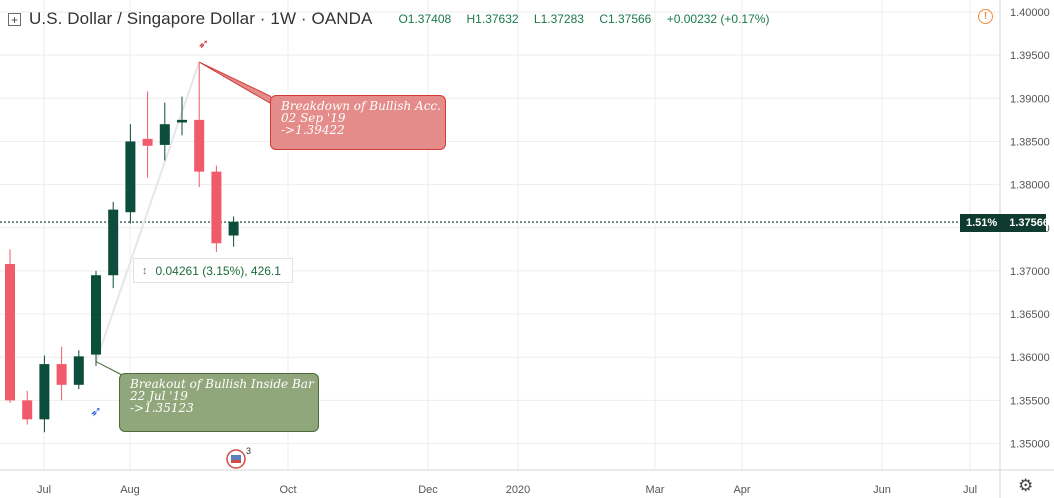  What do you see at coordinates (130, 490) in the screenshot?
I see `x-tick-label: Aug` at bounding box center [130, 490].